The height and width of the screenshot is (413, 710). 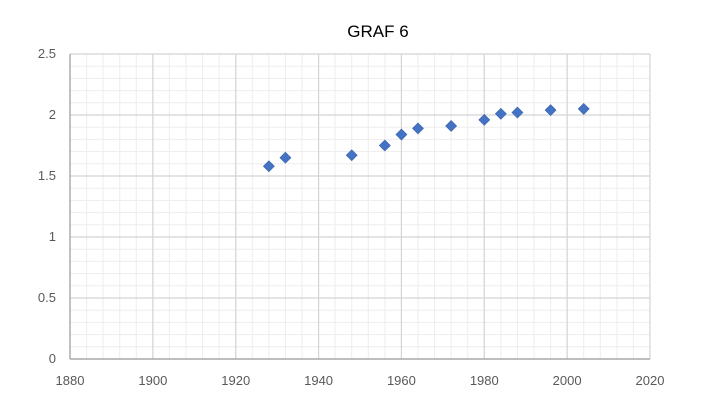 What do you see at coordinates (47, 206) in the screenshot?
I see `y-tick-labels: 0 0.5 1 1.5 2 2.5` at bounding box center [47, 206].